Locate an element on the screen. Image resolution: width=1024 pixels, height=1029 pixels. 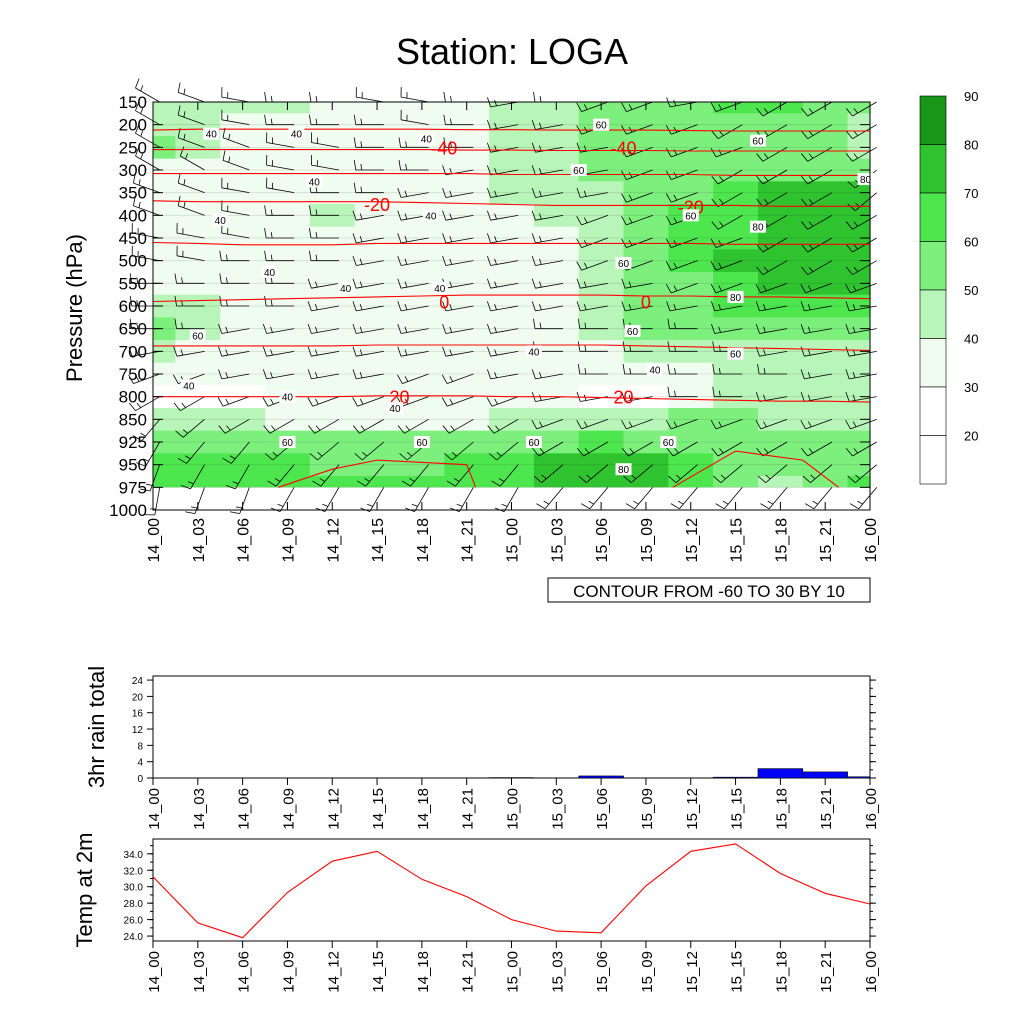
temp-line is located at coordinates (511, 891).